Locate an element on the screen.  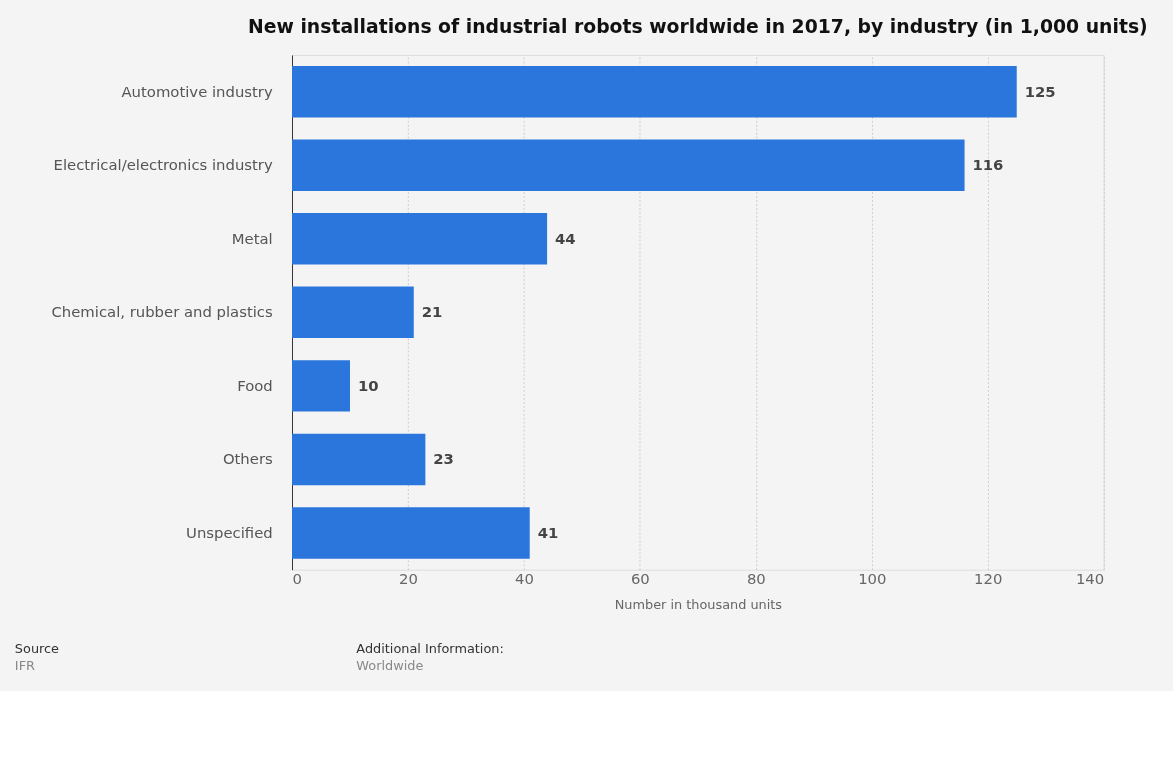
y-tick-label: Metal is located at coordinates (252, 238).